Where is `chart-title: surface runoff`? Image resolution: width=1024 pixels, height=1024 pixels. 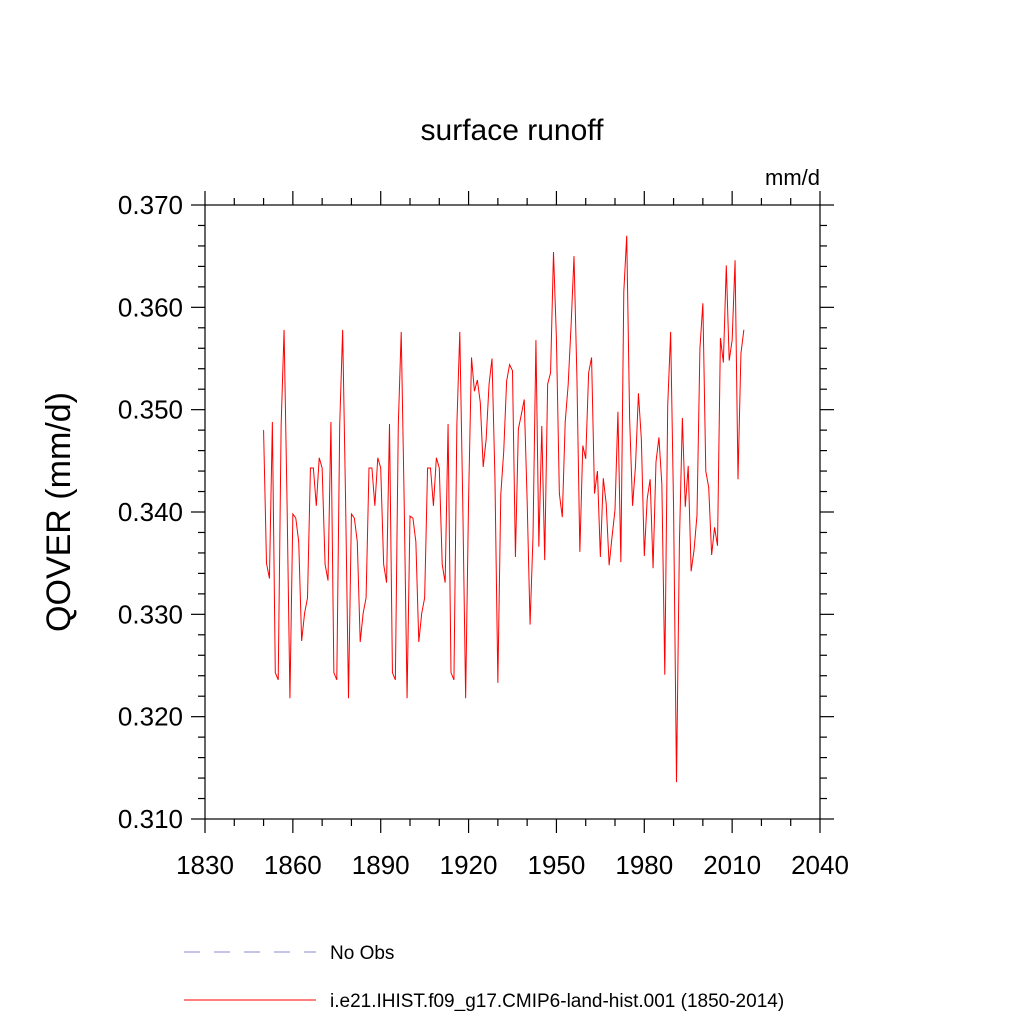 chart-title: surface runoff is located at coordinates (513, 130).